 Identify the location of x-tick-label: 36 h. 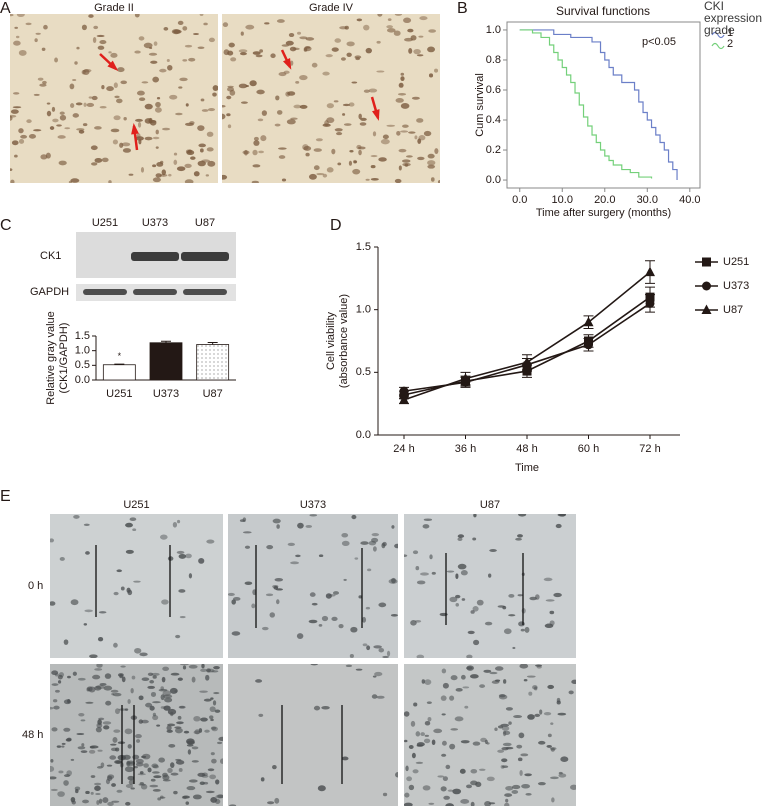
(465, 449).